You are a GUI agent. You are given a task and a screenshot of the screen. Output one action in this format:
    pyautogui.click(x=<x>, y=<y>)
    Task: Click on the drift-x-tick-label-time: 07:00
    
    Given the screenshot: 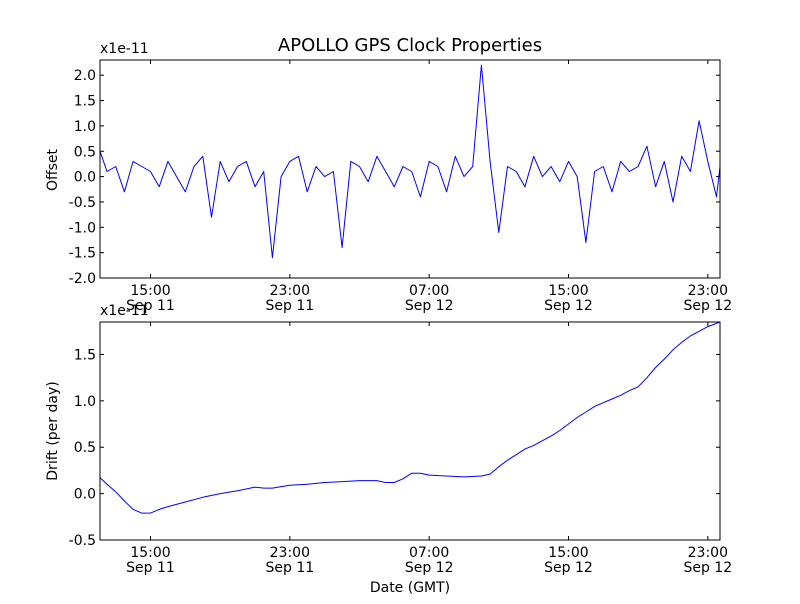 What is the action you would take?
    pyautogui.click(x=429, y=553)
    